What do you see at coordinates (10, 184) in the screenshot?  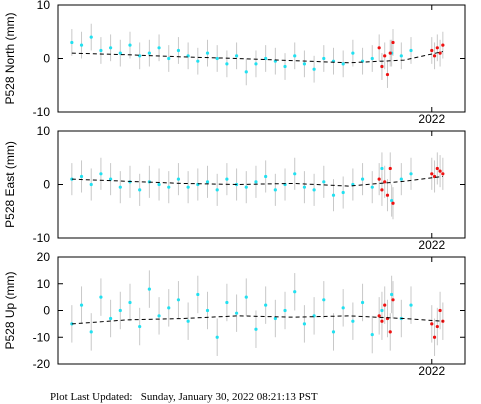 I see `y-axis-label: P528 East (mm)` at bounding box center [10, 184].